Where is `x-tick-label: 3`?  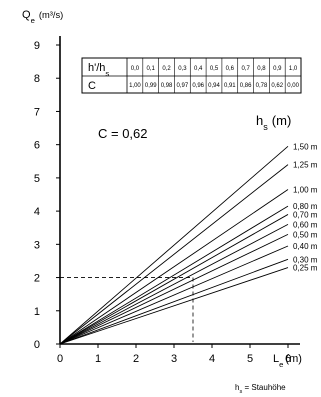
x-tick-label: 3 is located at coordinates (174, 359).